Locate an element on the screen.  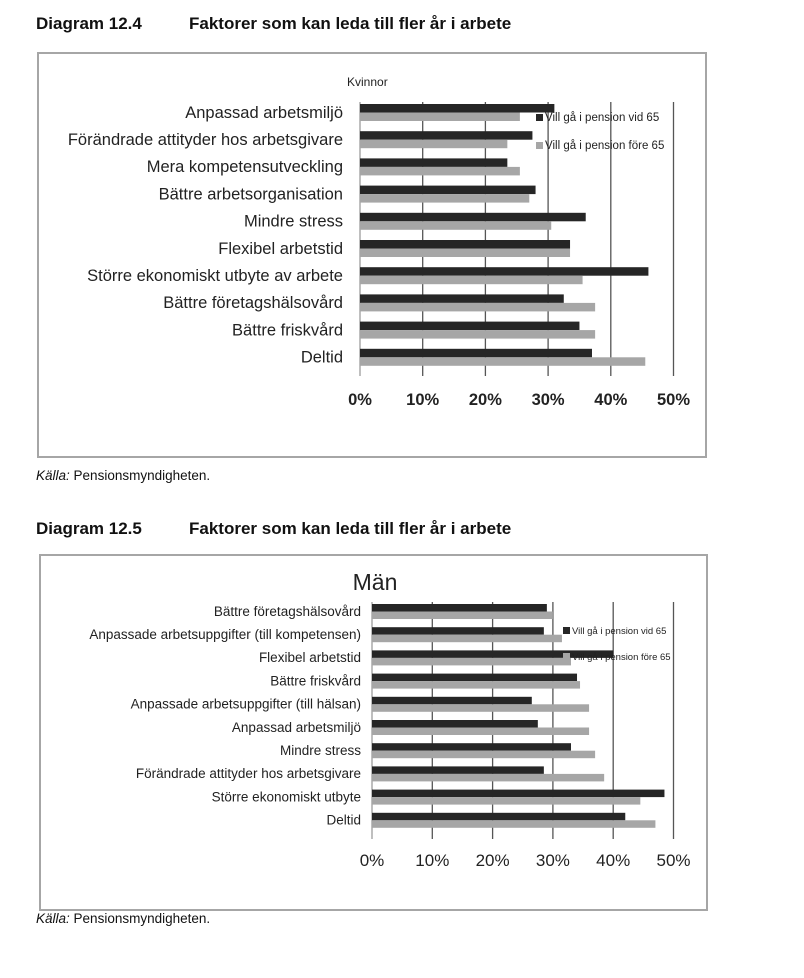
category-label: Anpassade arbetsuppgifter (till hälsan) is located at coordinates (246, 704).